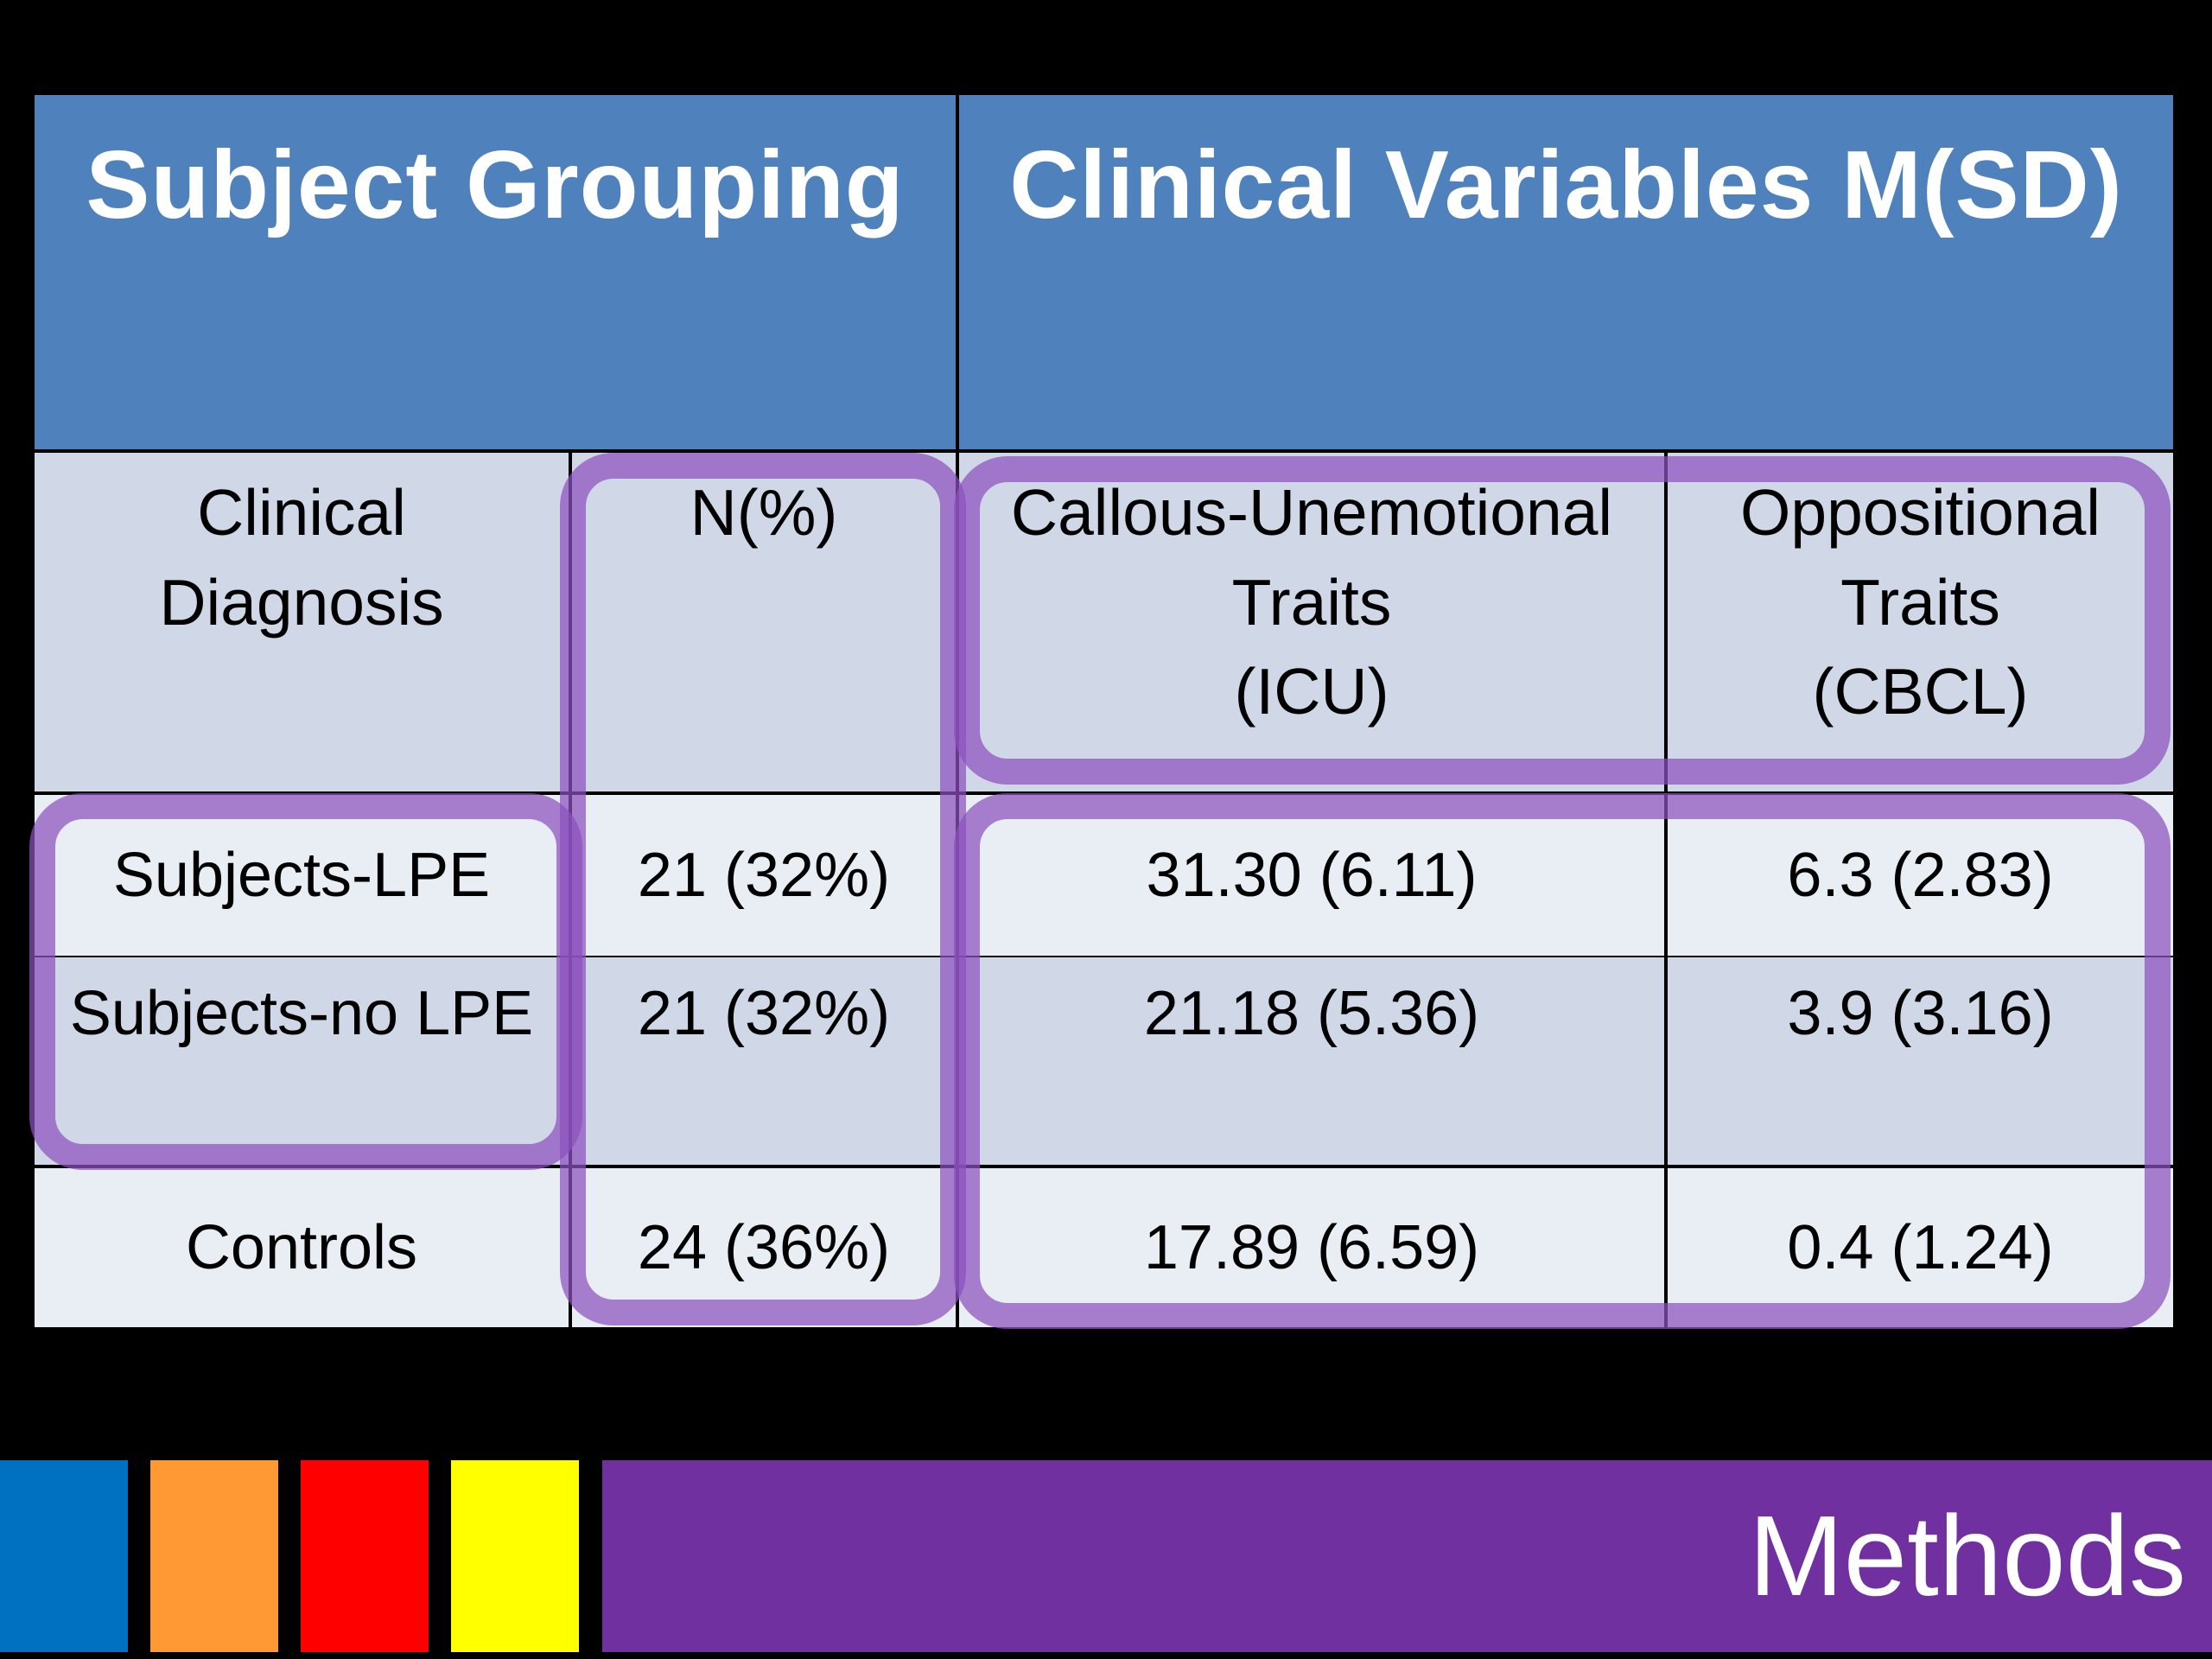 The image size is (2212, 1659). Describe the element at coordinates (1566, 184) in the screenshot. I see `header-clinical-variables-label: Clinical Variables M(SD)` at that location.